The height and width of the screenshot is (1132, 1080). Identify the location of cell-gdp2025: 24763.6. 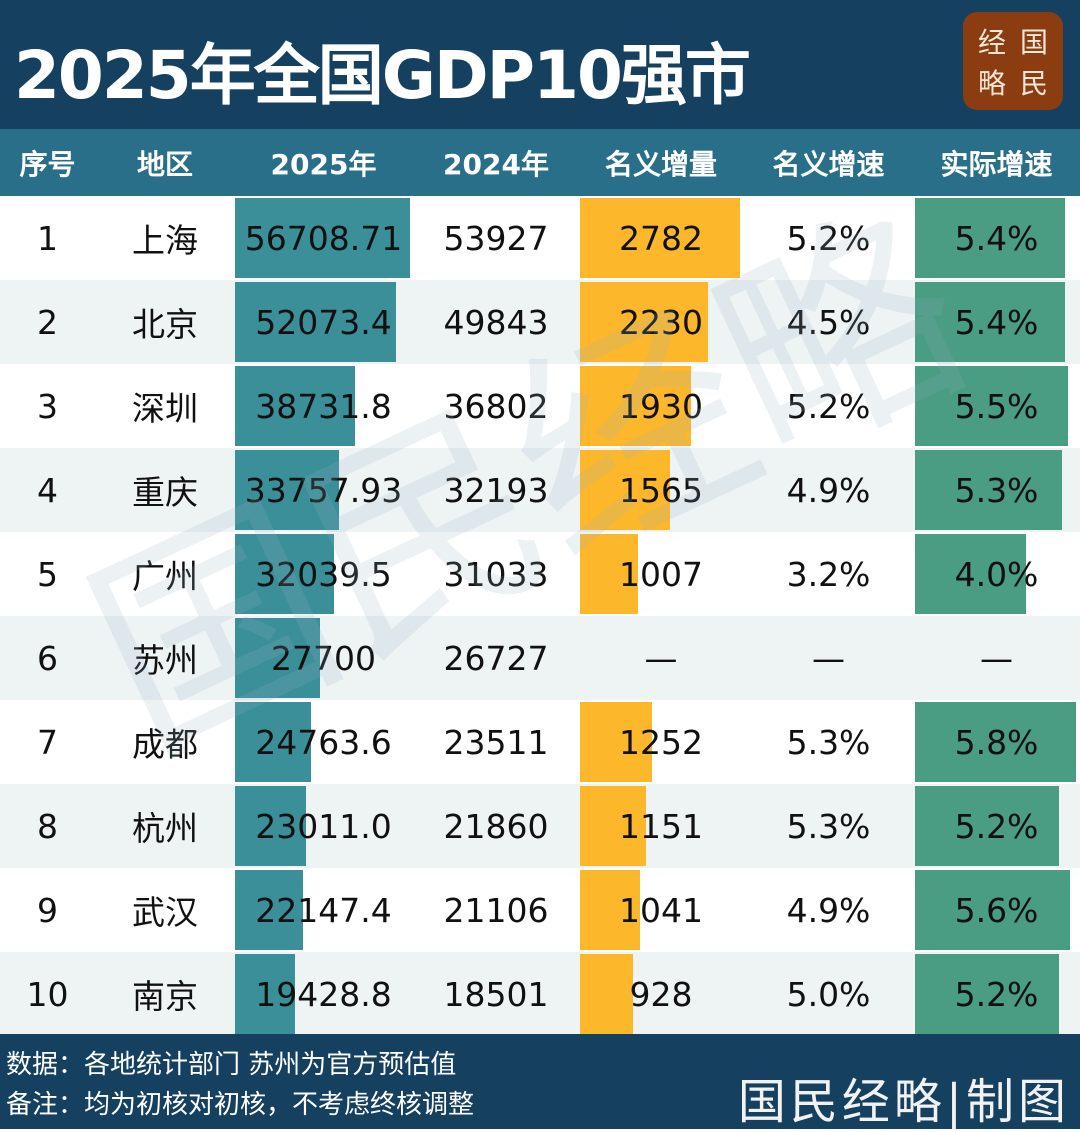
(323, 742).